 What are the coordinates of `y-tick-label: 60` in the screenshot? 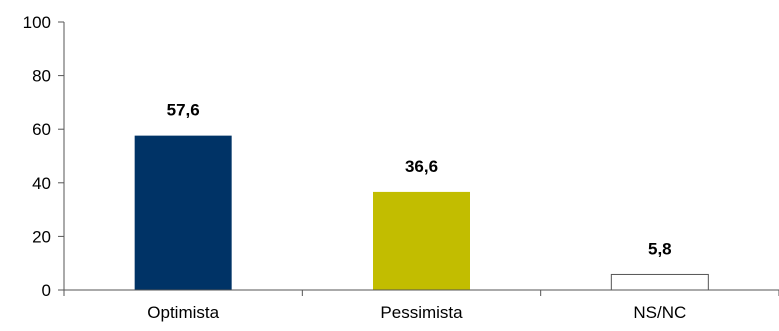 It's located at (41, 129).